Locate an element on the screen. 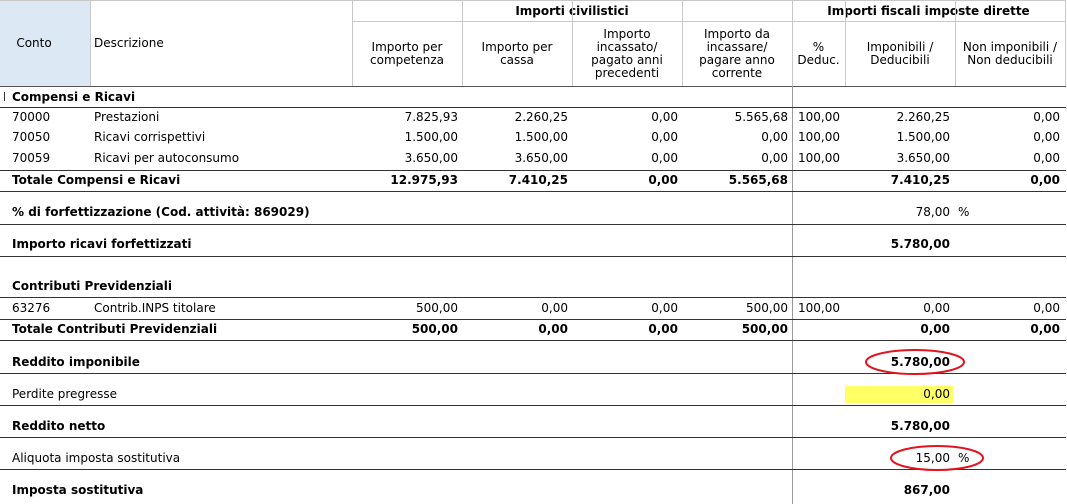  account-description: Prestazioni is located at coordinates (127, 117).